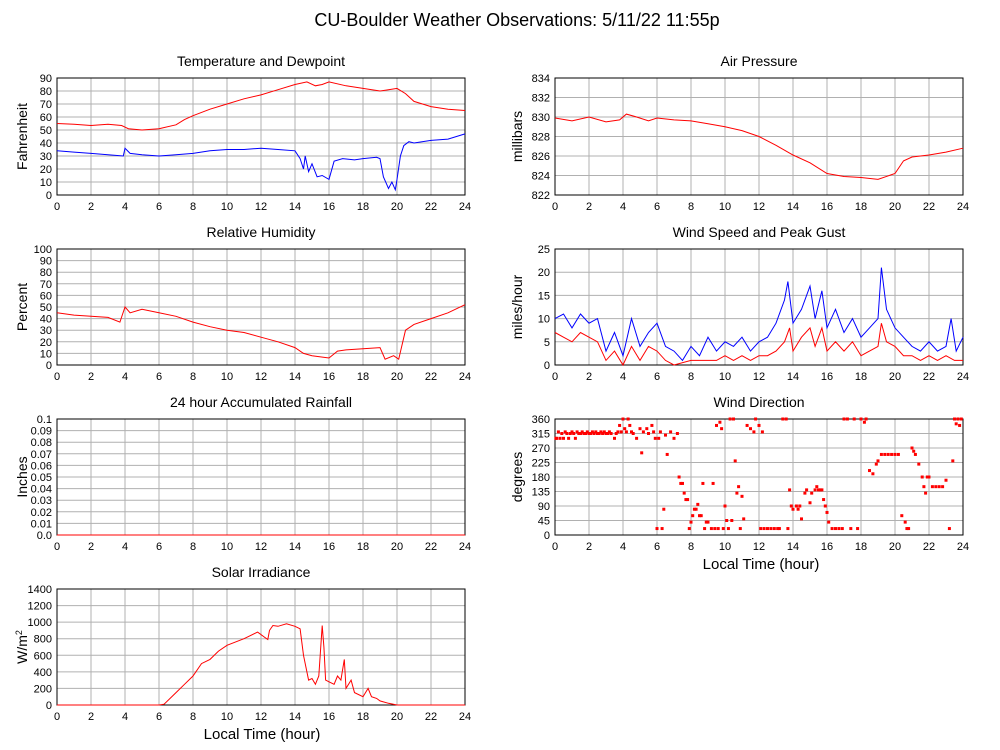  What do you see at coordinates (589, 547) in the screenshot?
I see `x-tick-label: 2` at bounding box center [589, 547].